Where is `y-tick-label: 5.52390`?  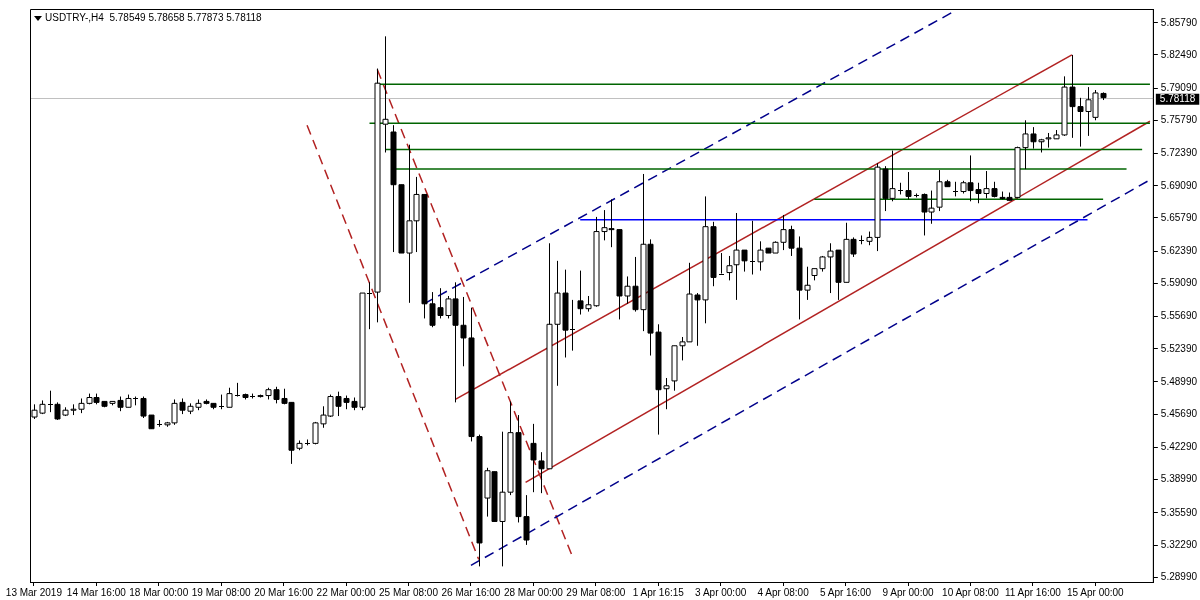 y-tick-label: 5.52390 is located at coordinates (1179, 348).